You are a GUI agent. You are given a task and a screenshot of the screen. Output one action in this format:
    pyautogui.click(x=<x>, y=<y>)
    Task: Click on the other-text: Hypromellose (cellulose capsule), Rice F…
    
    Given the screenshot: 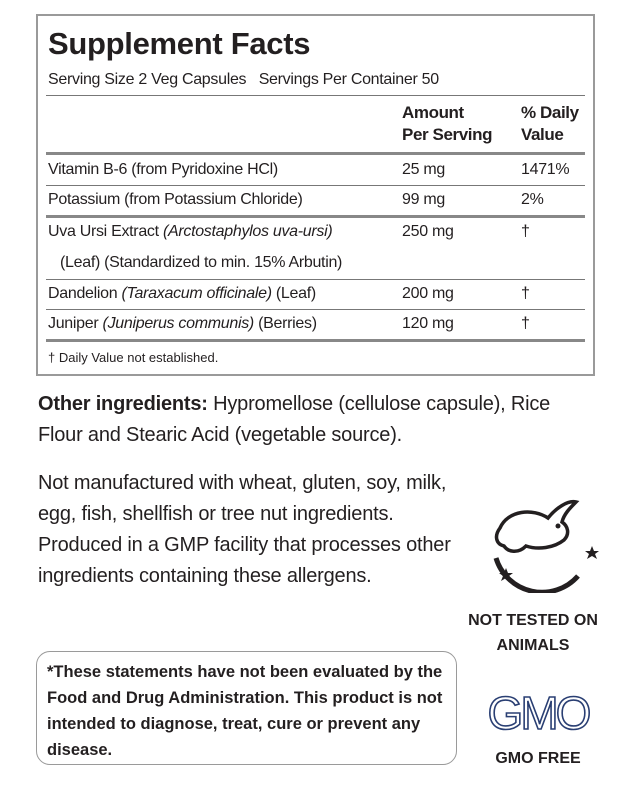 What is the action you would take?
    pyautogui.click(x=294, y=419)
    